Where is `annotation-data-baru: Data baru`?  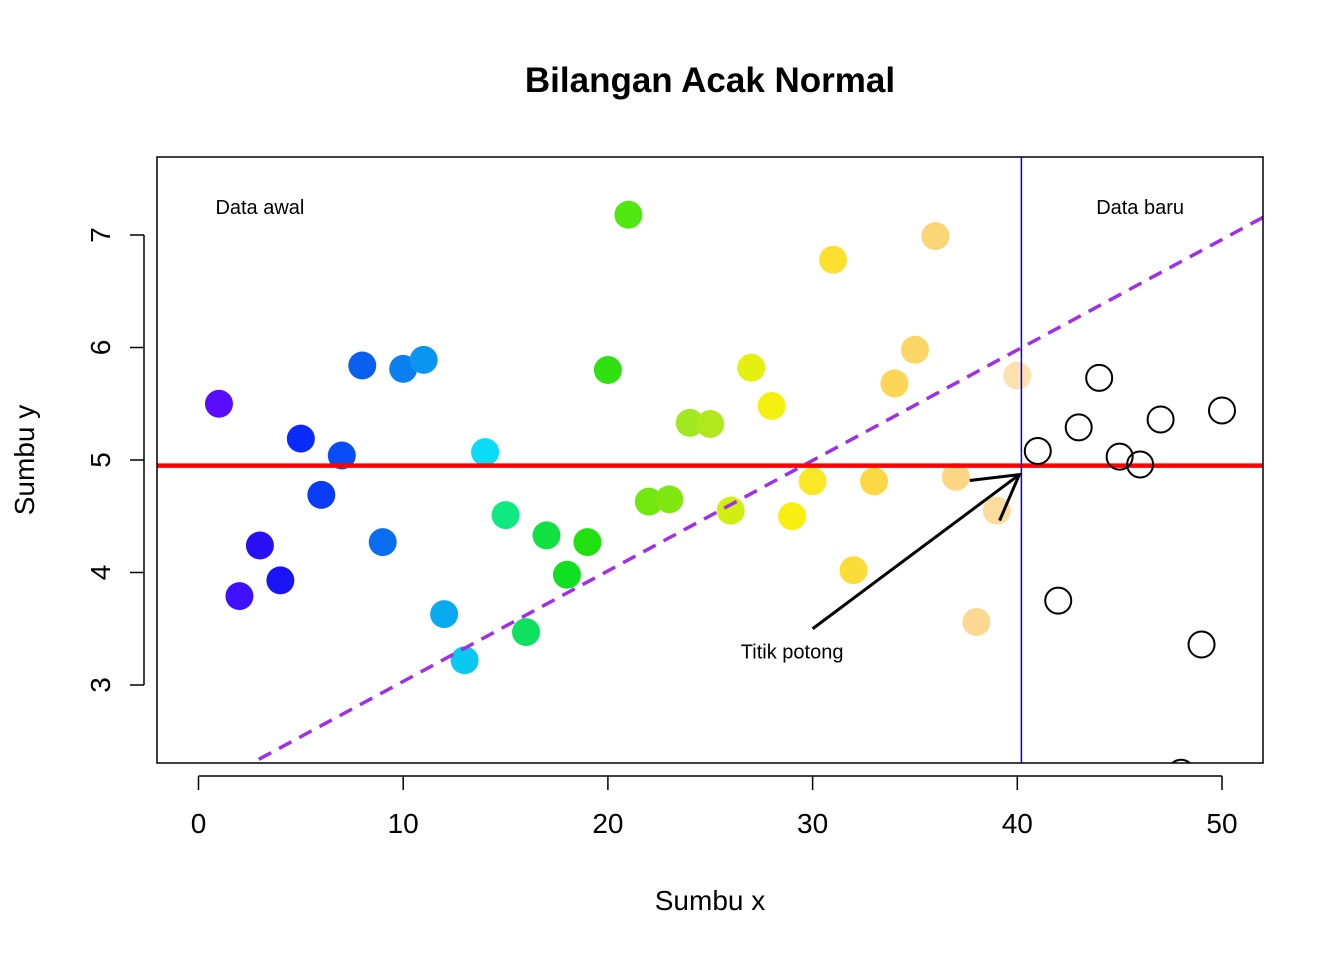 annotation-data-baru: Data baru is located at coordinates (1140, 208).